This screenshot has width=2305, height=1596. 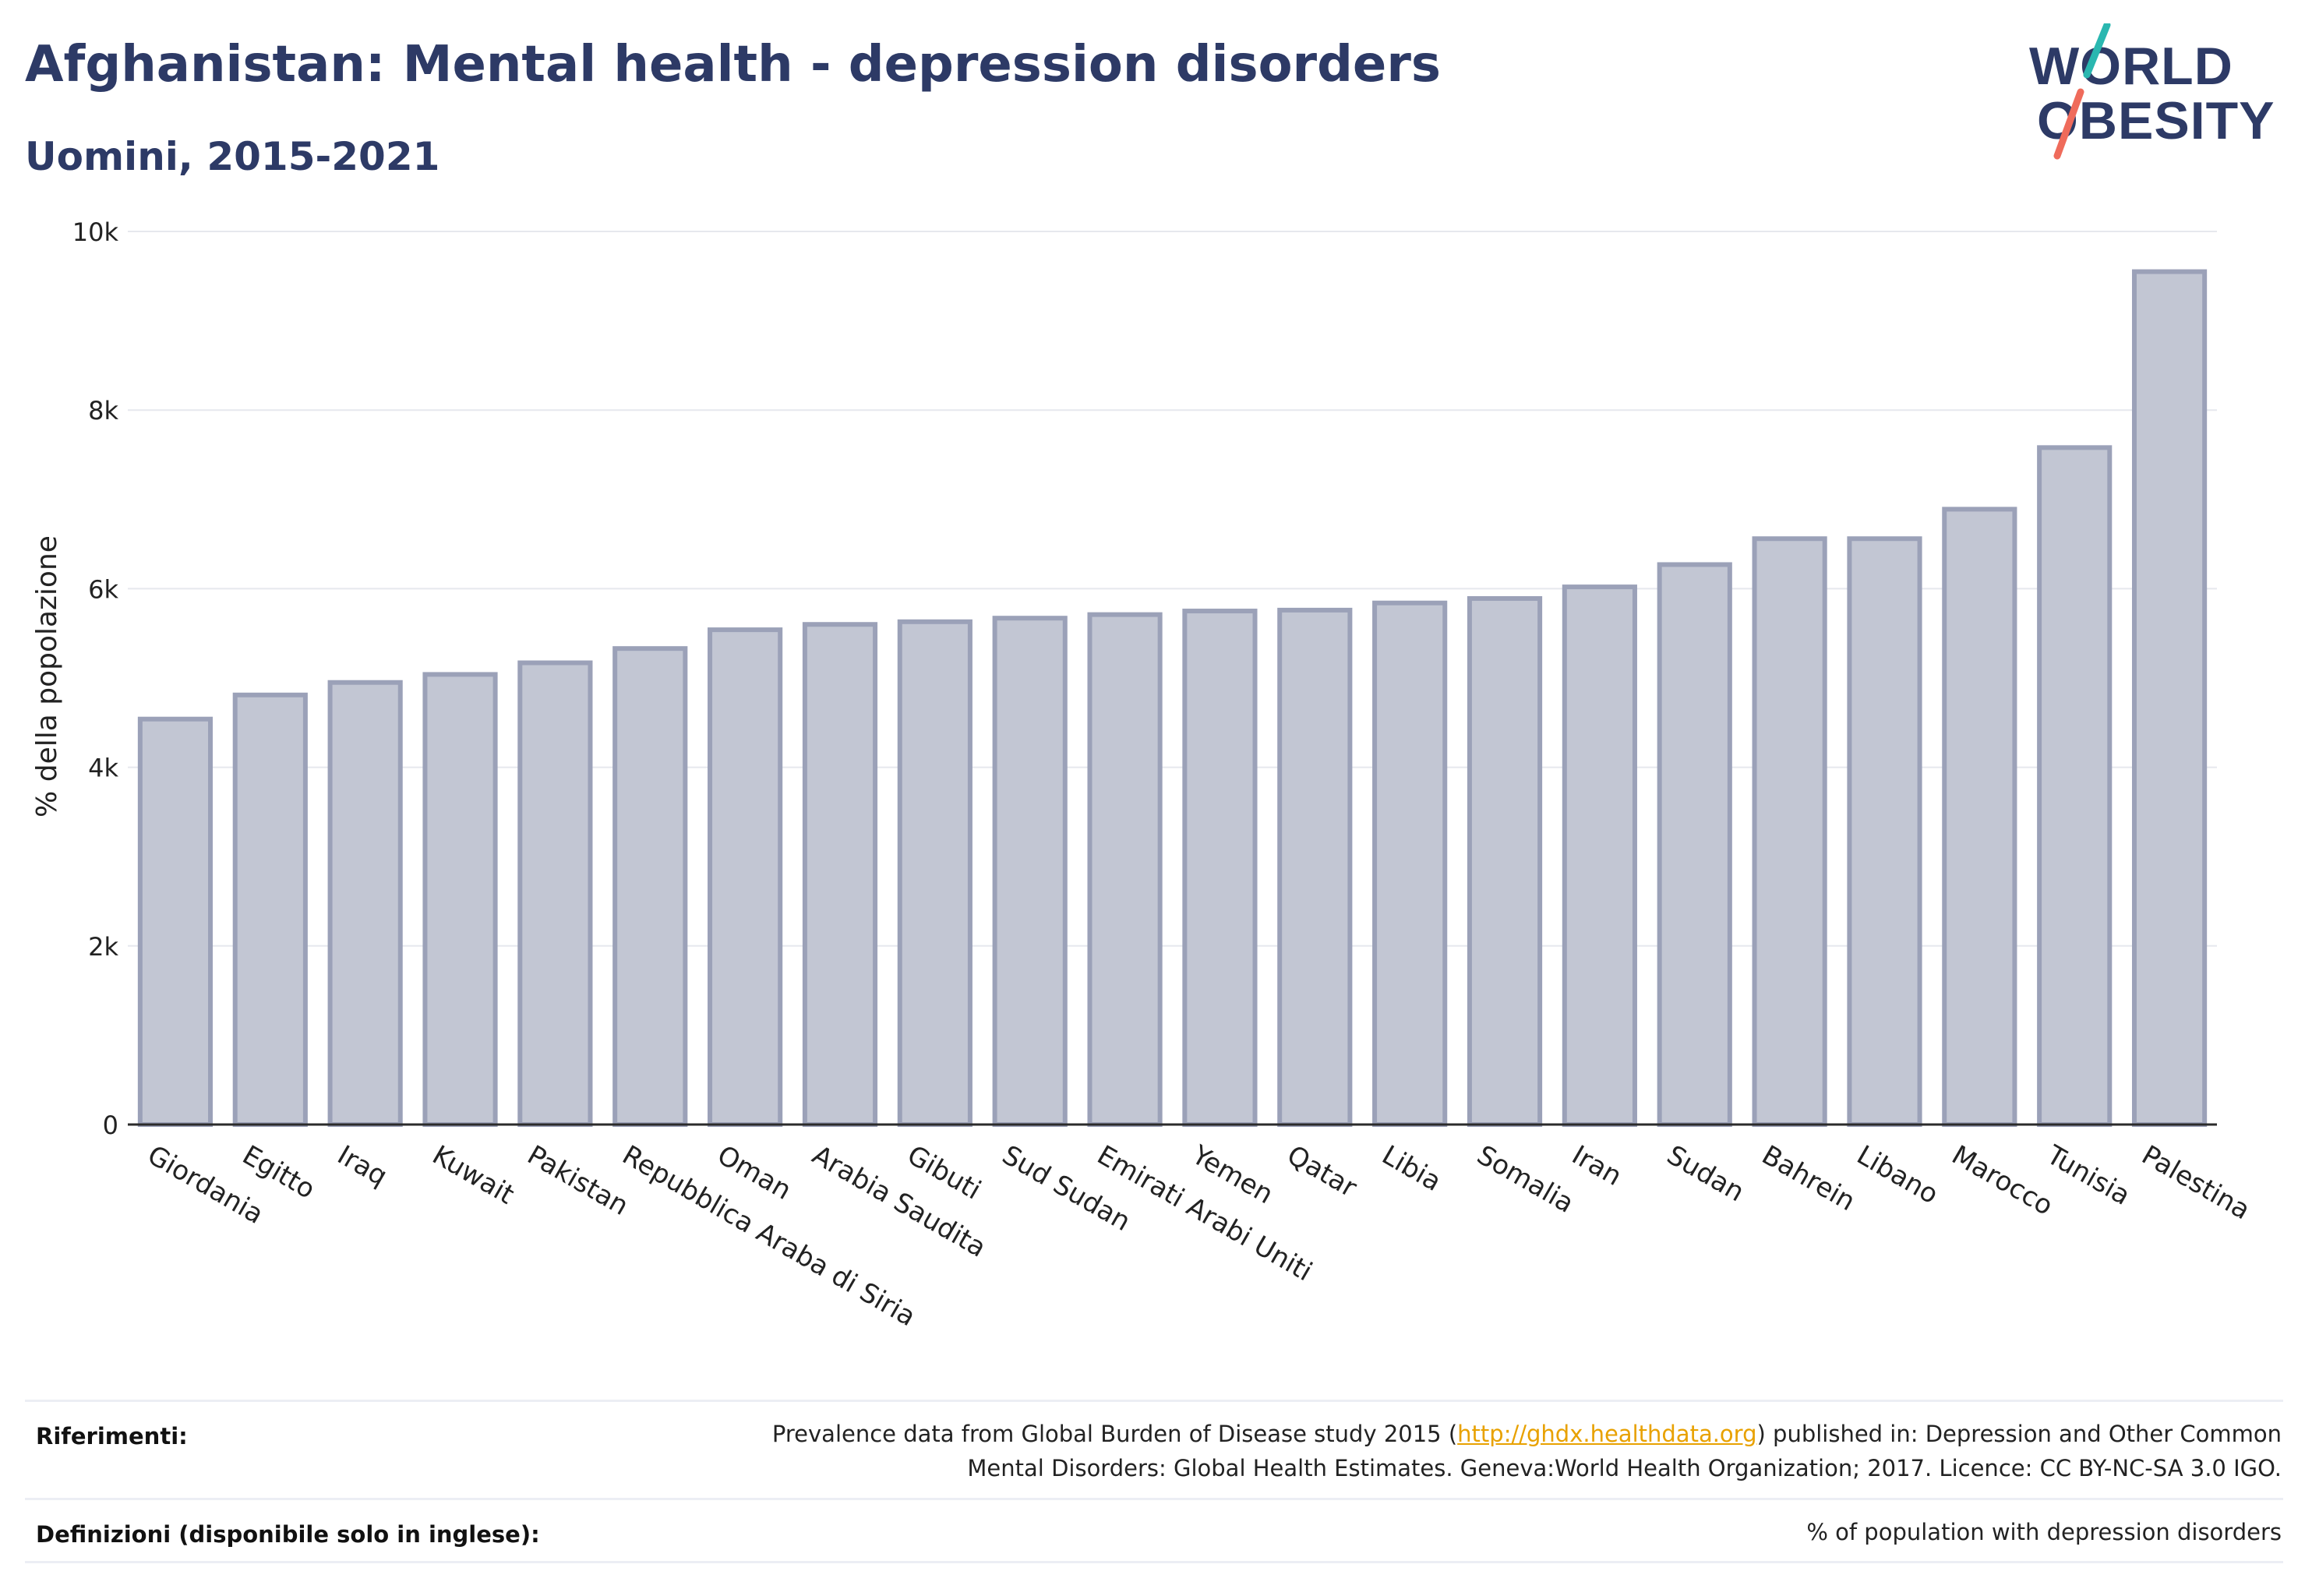 I want to click on x-tick-label: Marocco, so click(x=2003, y=1180).